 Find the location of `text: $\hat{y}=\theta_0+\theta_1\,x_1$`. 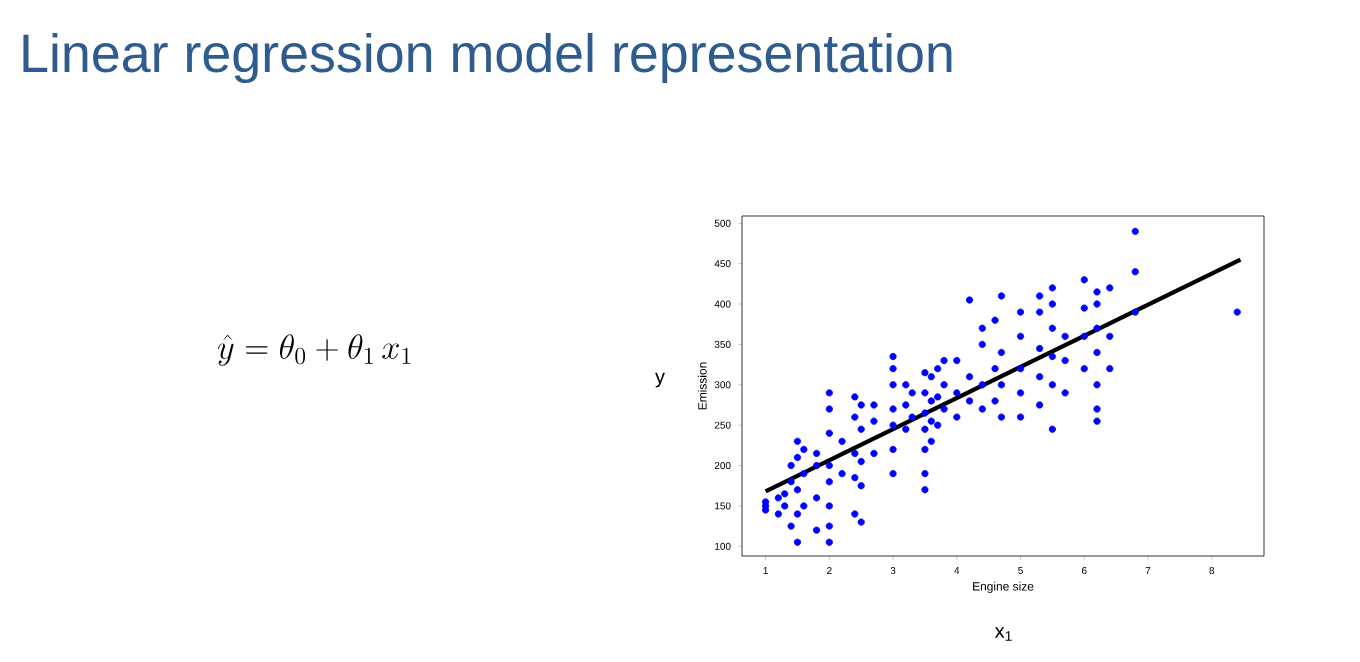

text: $\hat{y}=\theta_0+\theta_1\,x_1$ is located at coordinates (314, 350).